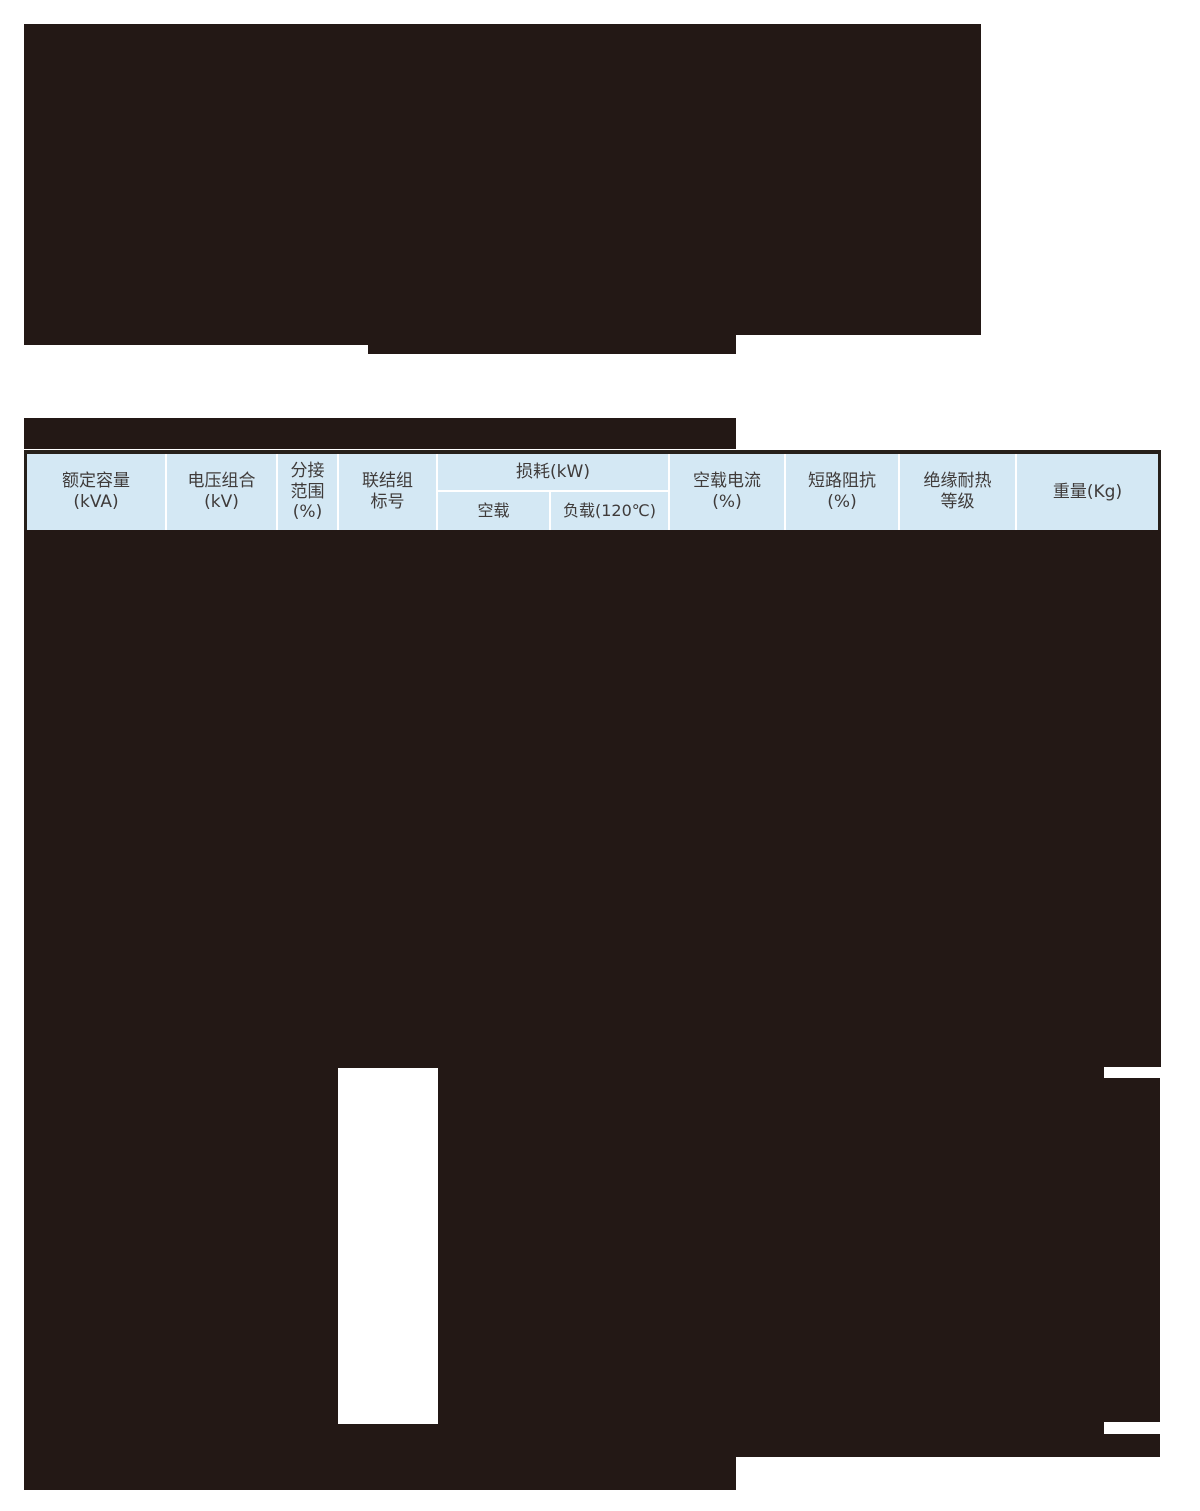  I want to click on top-image-block-left, so click(196, 184).